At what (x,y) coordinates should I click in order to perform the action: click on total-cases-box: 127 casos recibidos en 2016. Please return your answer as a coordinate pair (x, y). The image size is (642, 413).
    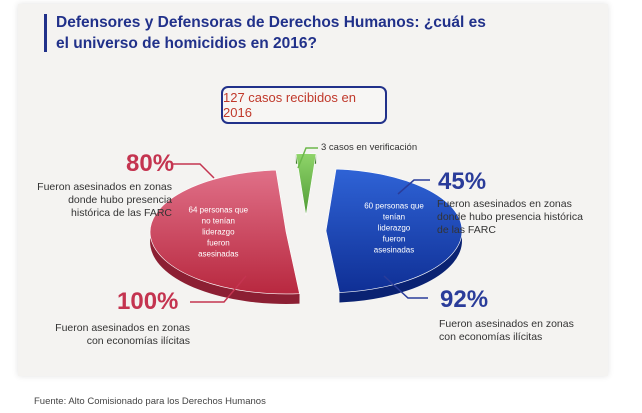
    Looking at the image, I should click on (304, 105).